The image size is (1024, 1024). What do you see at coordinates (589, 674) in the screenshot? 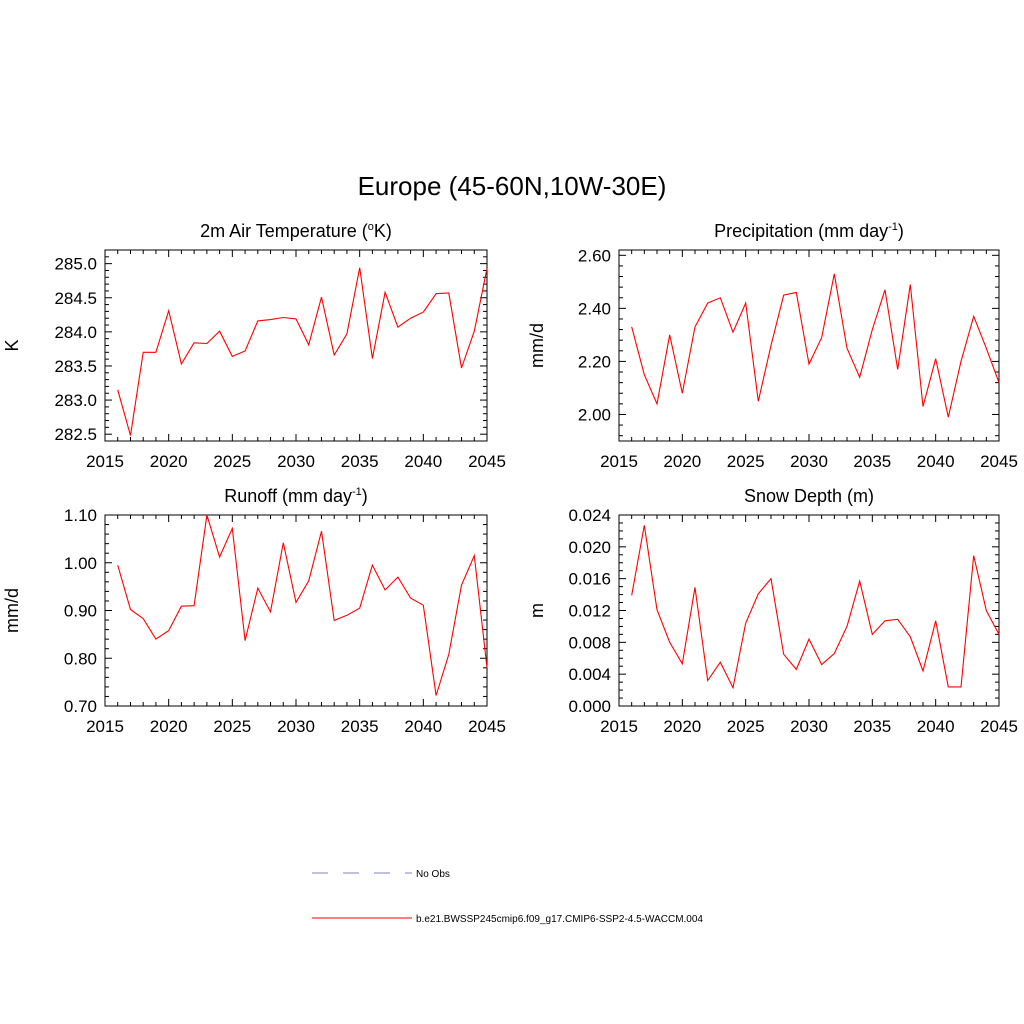
I see `y-tick-label: 0.004` at bounding box center [589, 674].